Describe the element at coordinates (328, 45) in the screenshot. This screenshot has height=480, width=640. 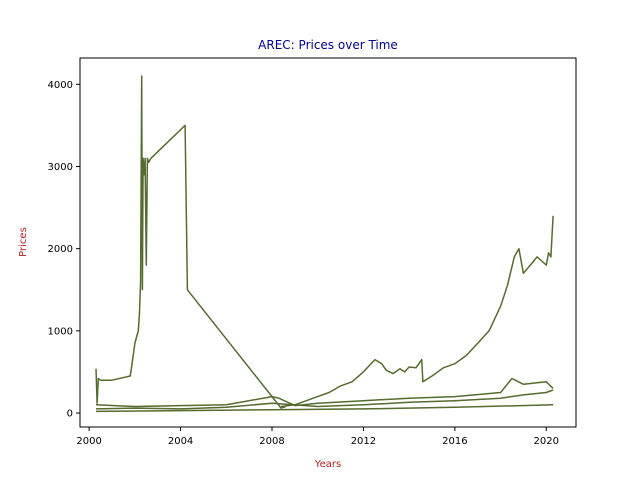
I see `chart-title: AREC: Prices over Time` at that location.